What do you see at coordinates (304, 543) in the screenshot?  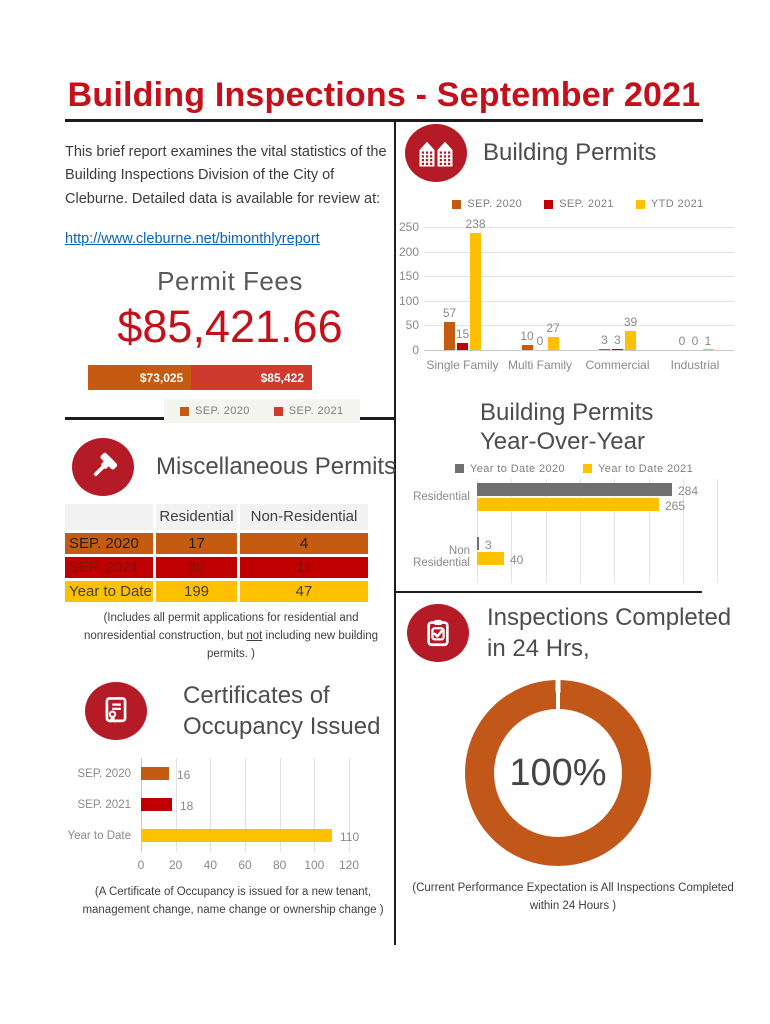 I see `table-cell: 4` at bounding box center [304, 543].